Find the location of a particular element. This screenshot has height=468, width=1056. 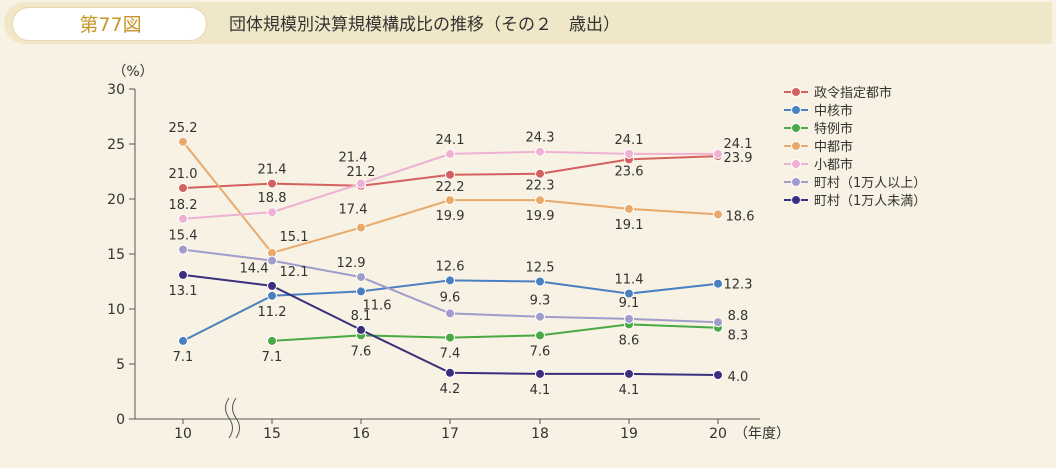

data-label: 9.3 is located at coordinates (540, 301).